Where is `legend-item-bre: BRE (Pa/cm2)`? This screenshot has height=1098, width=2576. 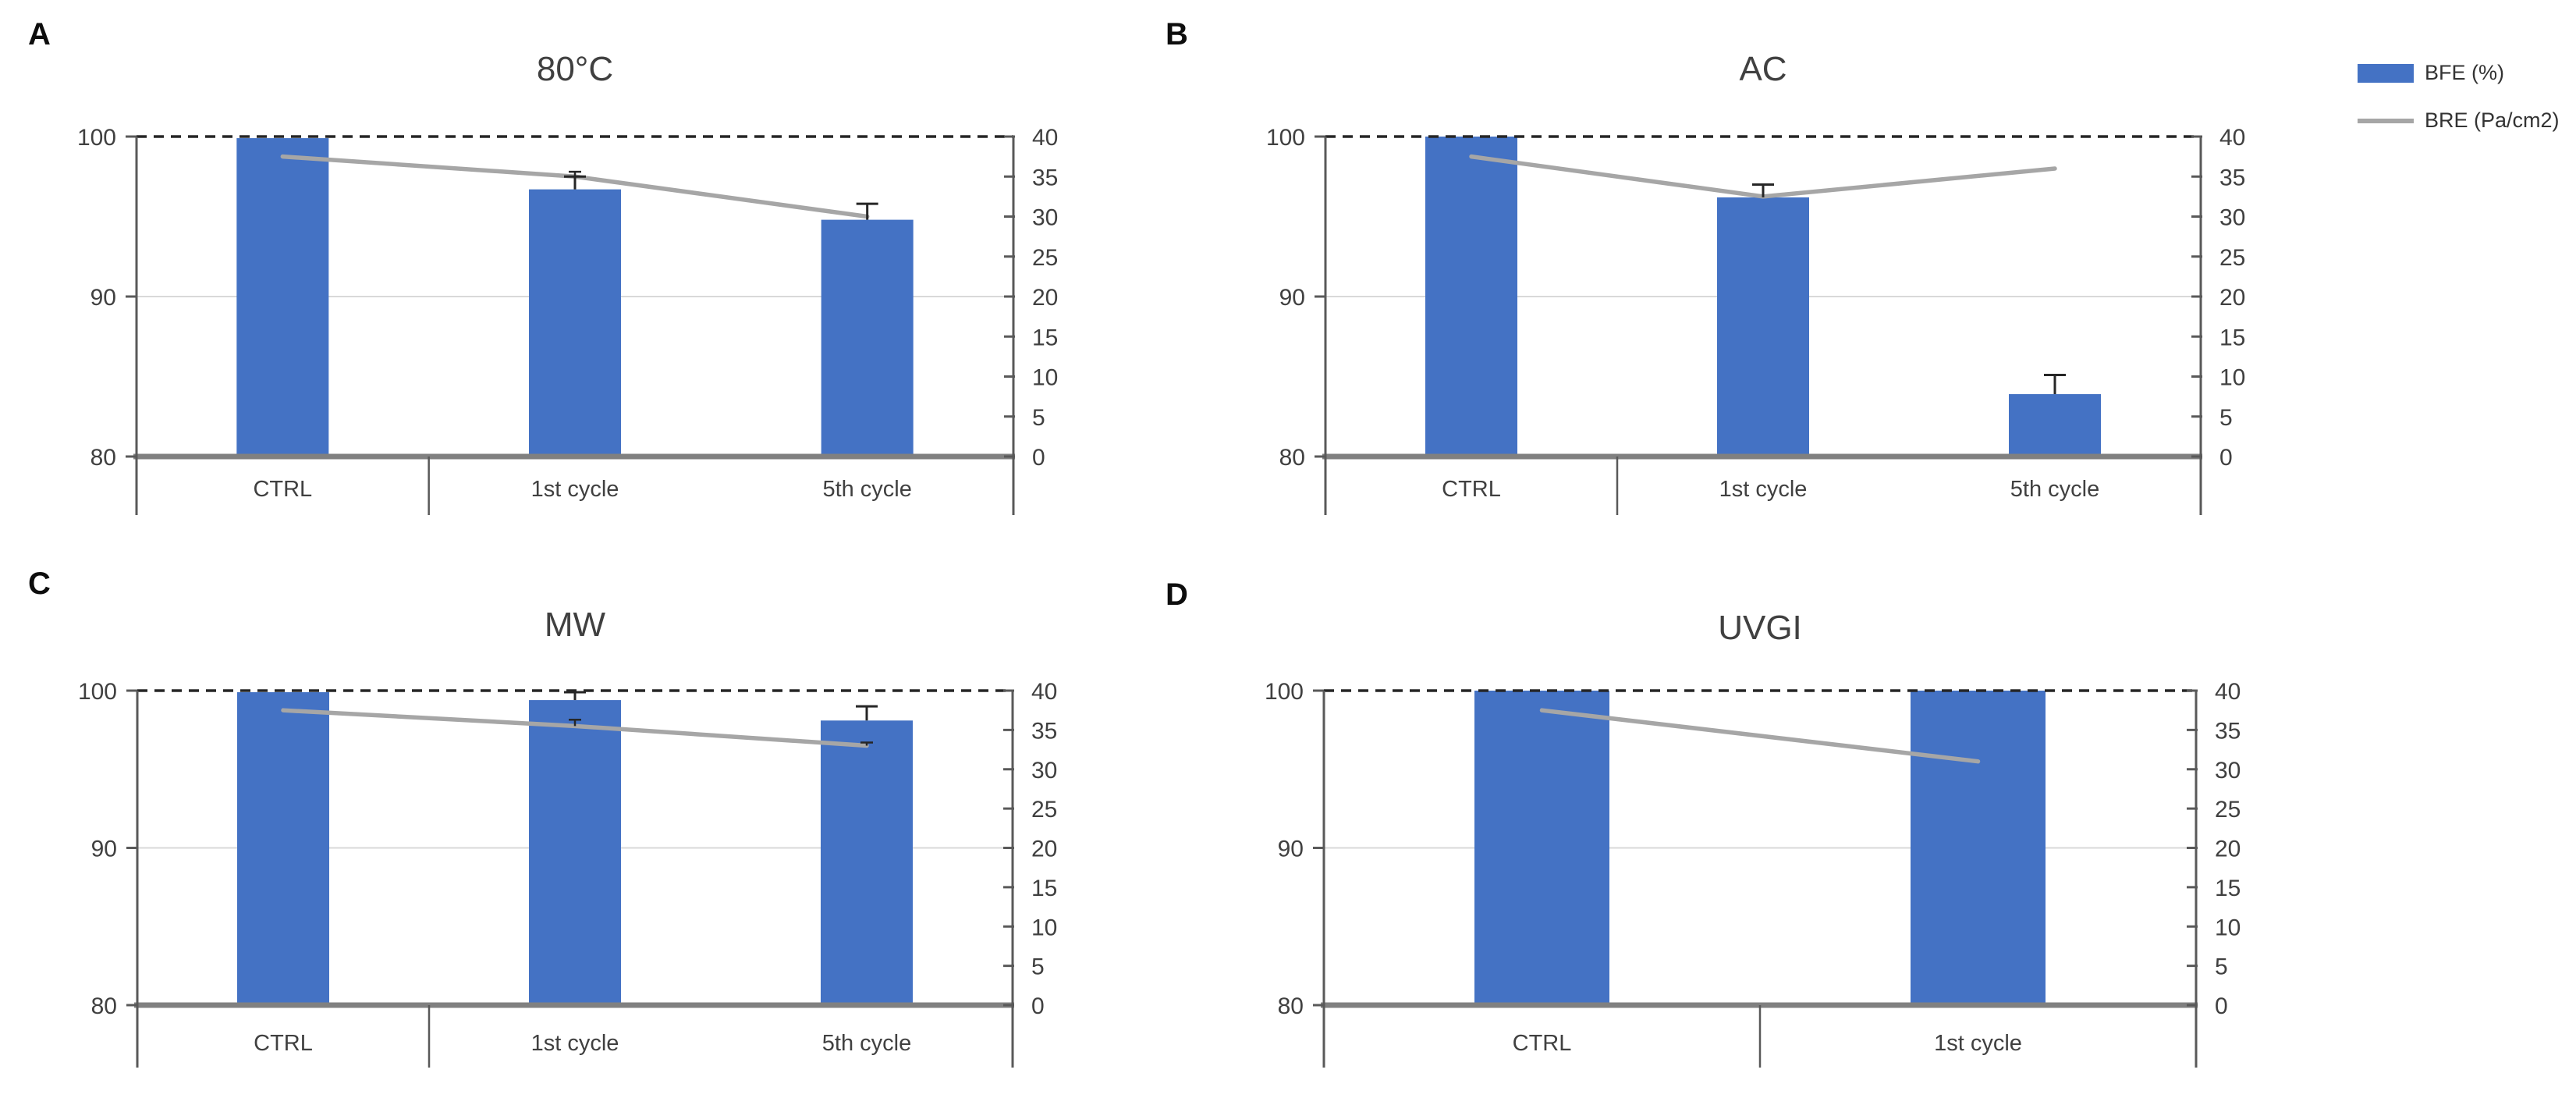 legend-item-bre: BRE (Pa/cm2) is located at coordinates (2459, 120).